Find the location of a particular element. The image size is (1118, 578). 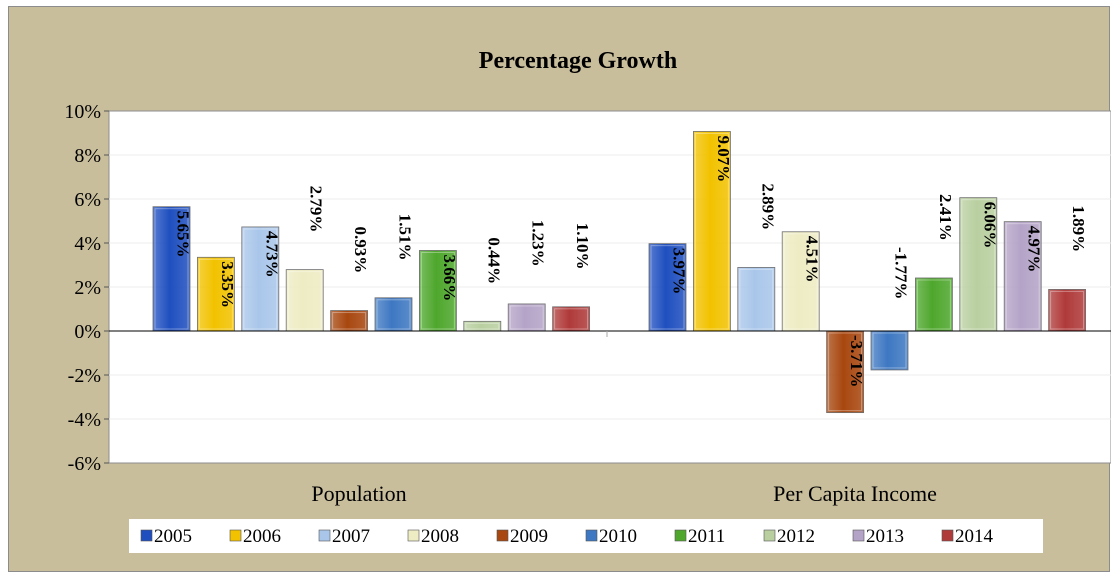

legend-label-2007: 2007 is located at coordinates (351, 536).